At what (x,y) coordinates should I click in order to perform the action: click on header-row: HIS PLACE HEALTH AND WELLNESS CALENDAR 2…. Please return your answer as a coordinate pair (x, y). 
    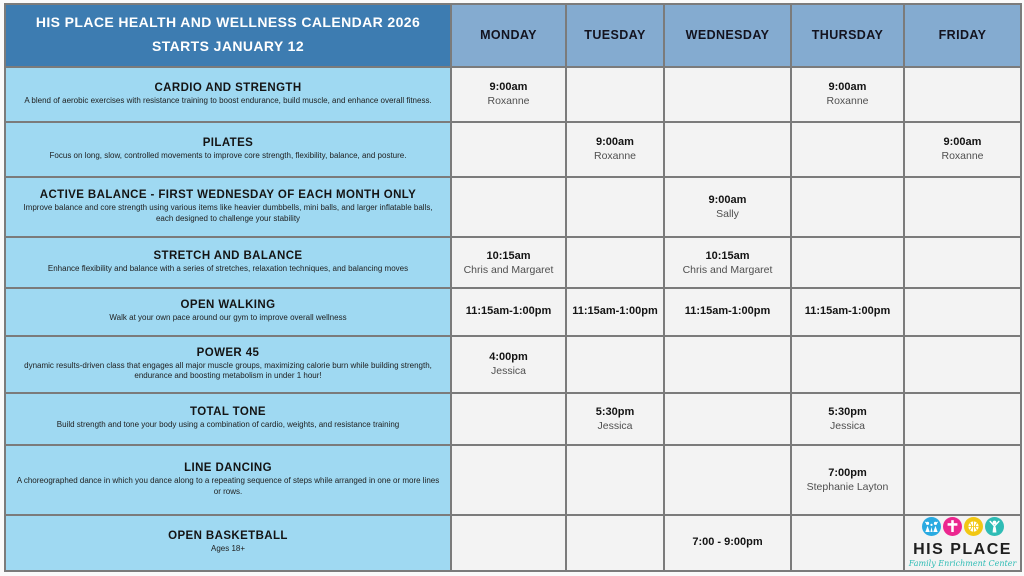
    Looking at the image, I should click on (513, 35).